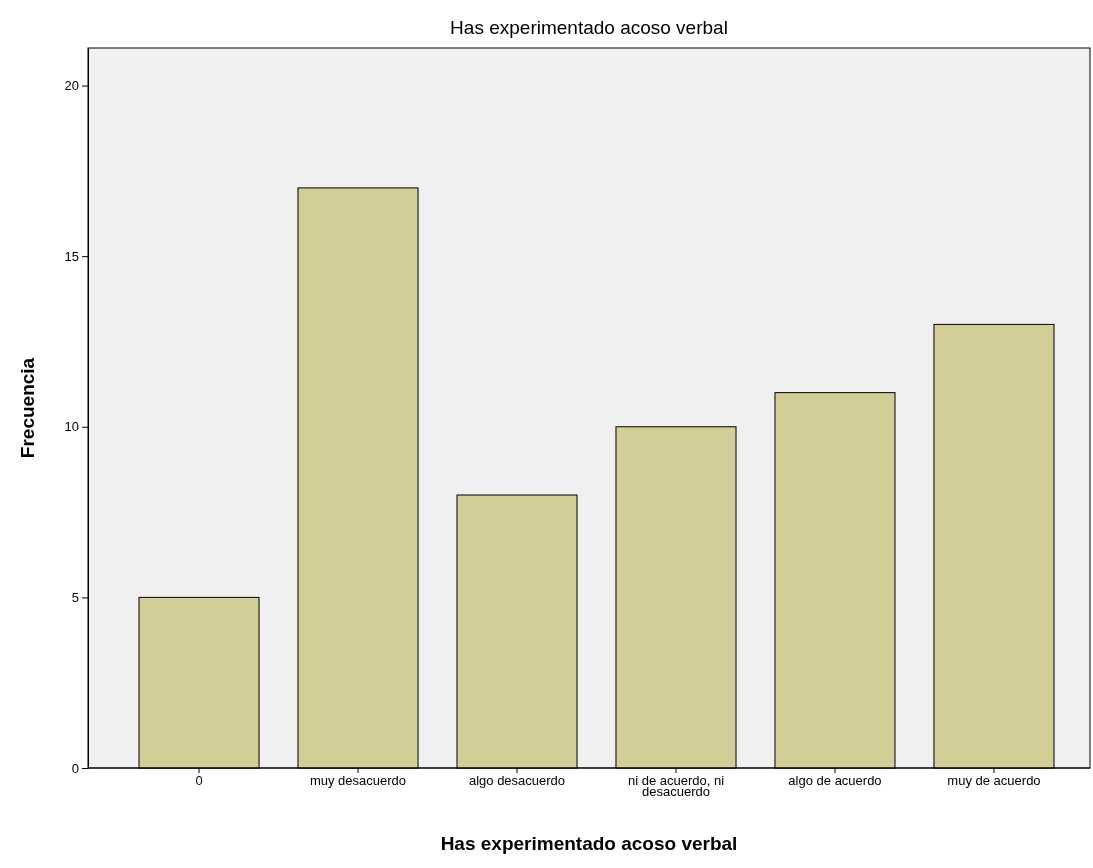  What do you see at coordinates (199, 781) in the screenshot?
I see `x-tick-label: 0` at bounding box center [199, 781].